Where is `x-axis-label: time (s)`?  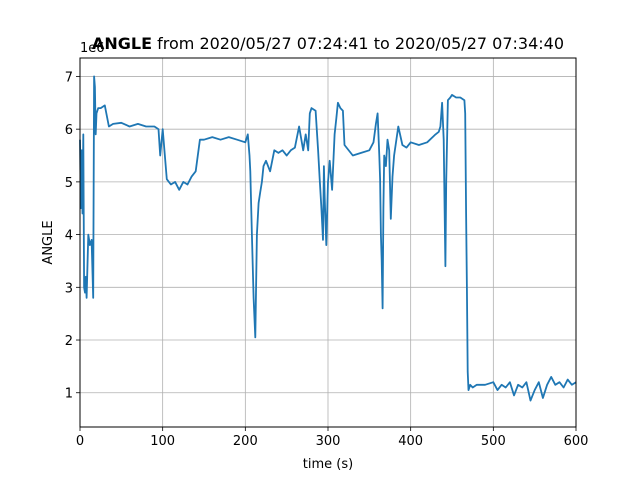
x-axis-label: time (s) is located at coordinates (328, 464).